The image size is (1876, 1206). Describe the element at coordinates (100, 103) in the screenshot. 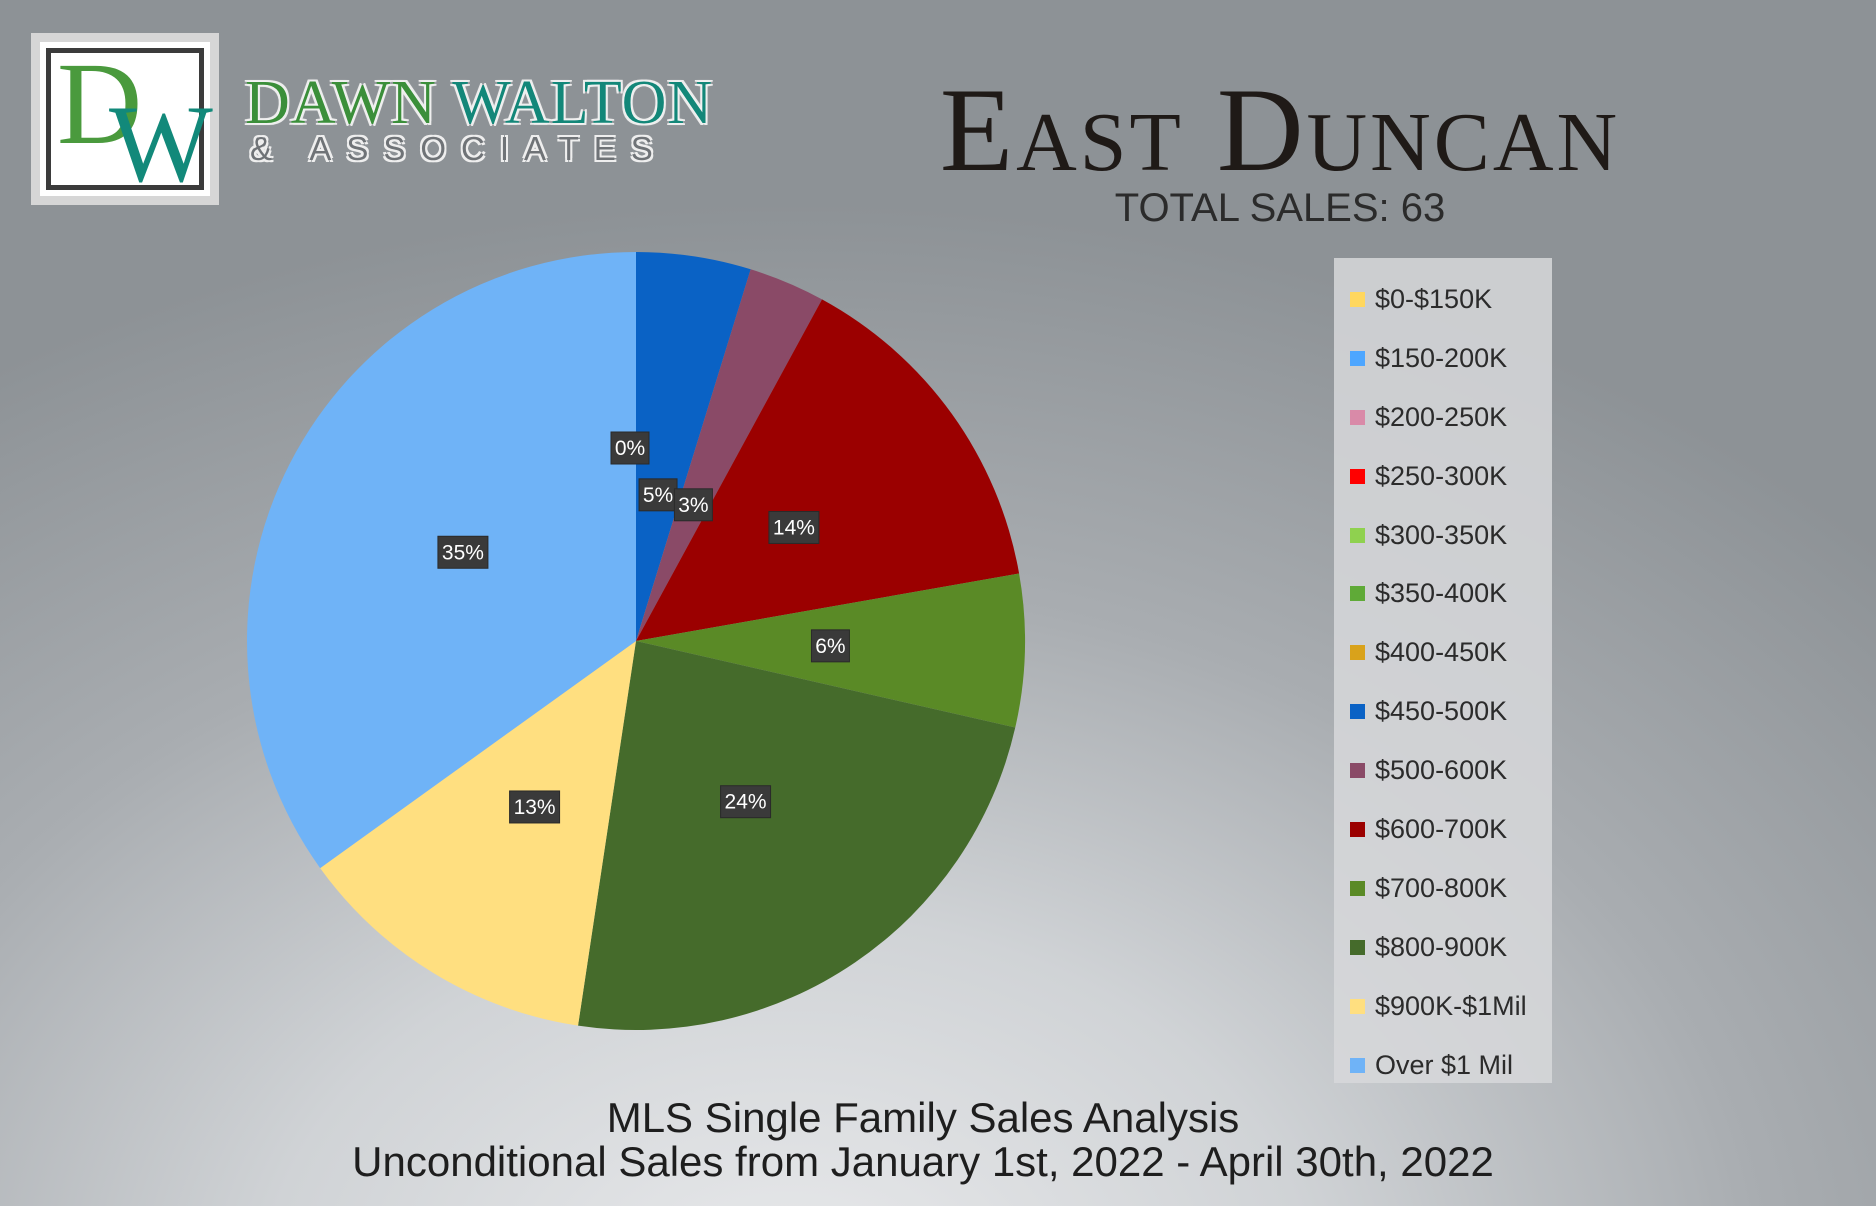

I see `logo-monogram-d: D` at that location.